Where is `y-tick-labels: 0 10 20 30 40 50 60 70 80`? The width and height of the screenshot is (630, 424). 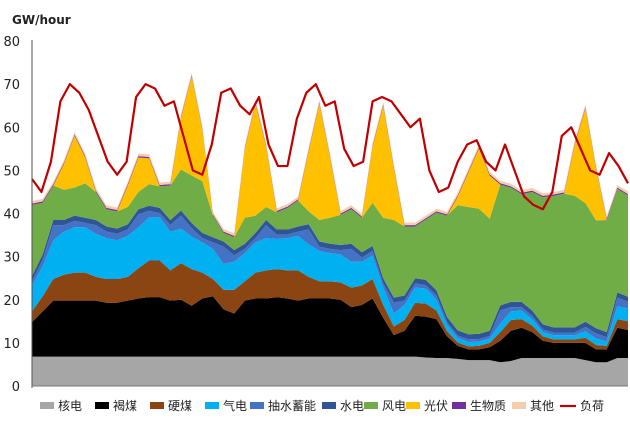
y-tick-labels: 0 10 20 30 40 50 60 70 80 is located at coordinates (11, 215).